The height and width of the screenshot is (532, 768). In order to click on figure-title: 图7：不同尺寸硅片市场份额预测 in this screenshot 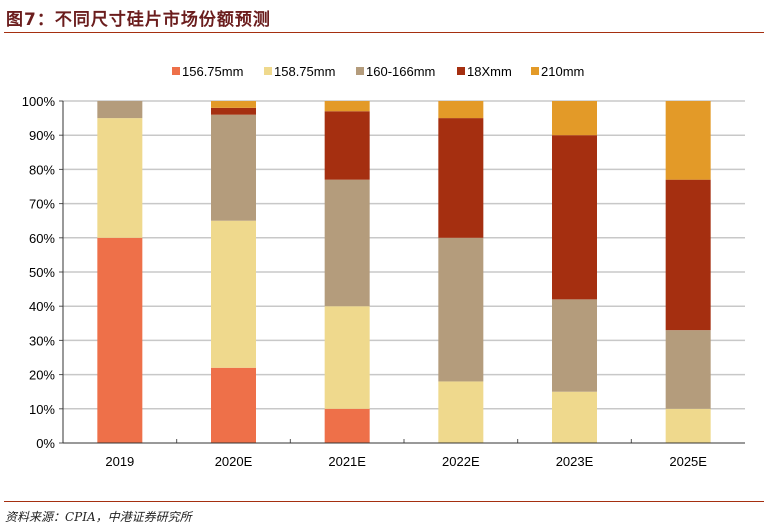, I will do `click(138, 20)`.